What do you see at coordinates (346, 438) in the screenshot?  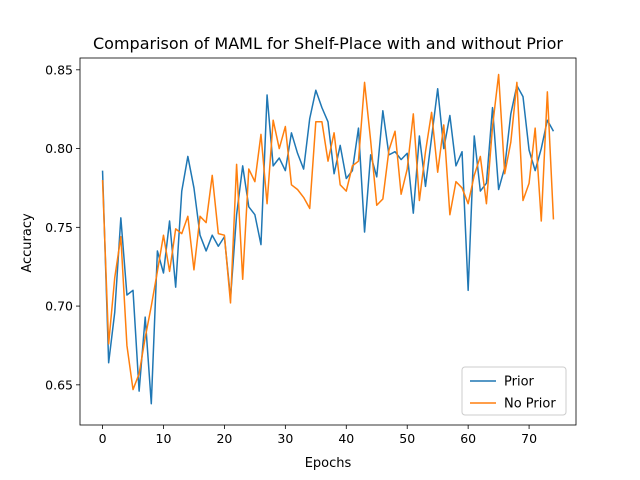 I see `x-tick-label: 40` at bounding box center [346, 438].